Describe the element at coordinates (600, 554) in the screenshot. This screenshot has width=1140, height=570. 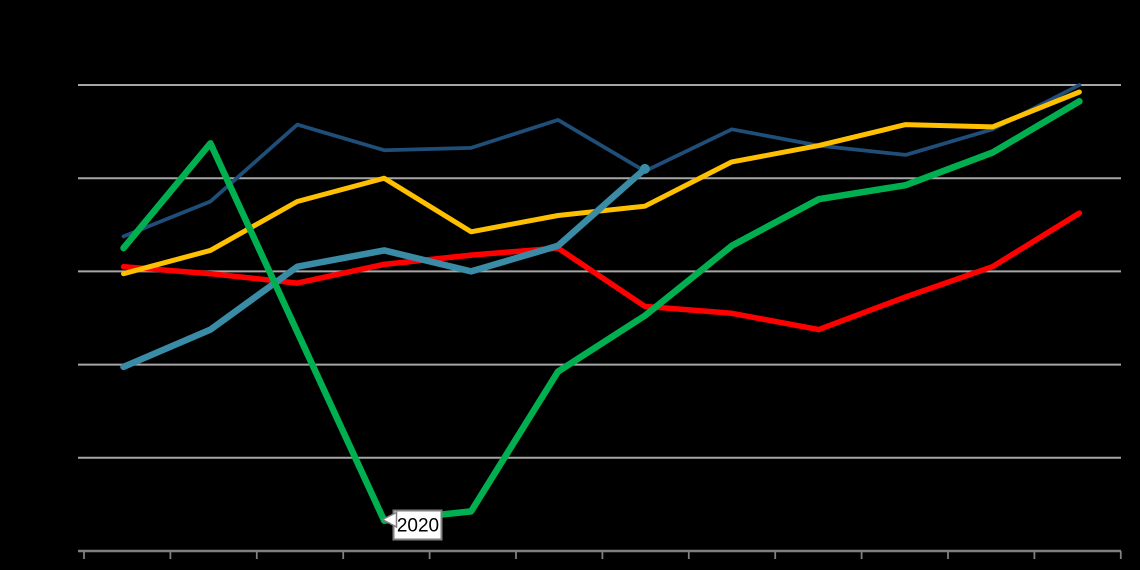
I see `x-axis` at that location.